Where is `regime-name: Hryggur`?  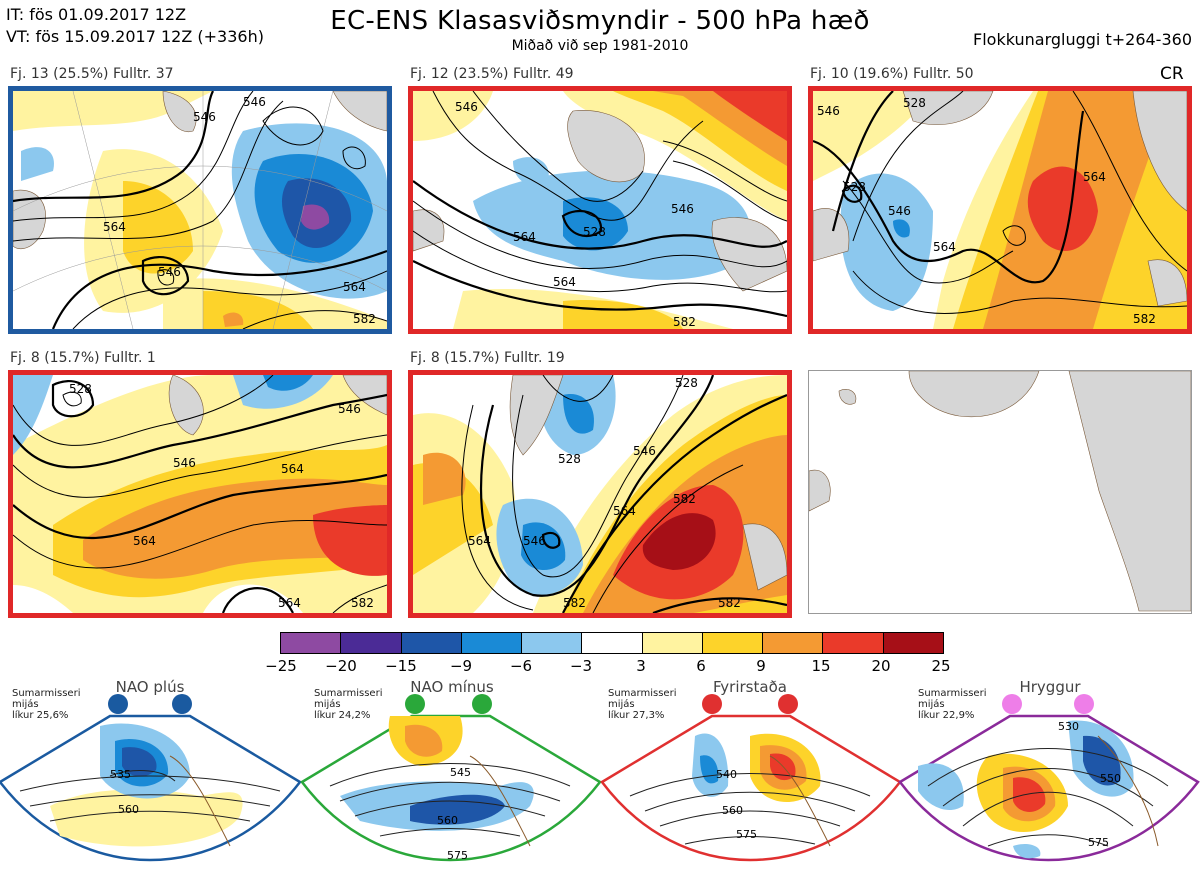 regime-name: Hryggur is located at coordinates (1050, 687).